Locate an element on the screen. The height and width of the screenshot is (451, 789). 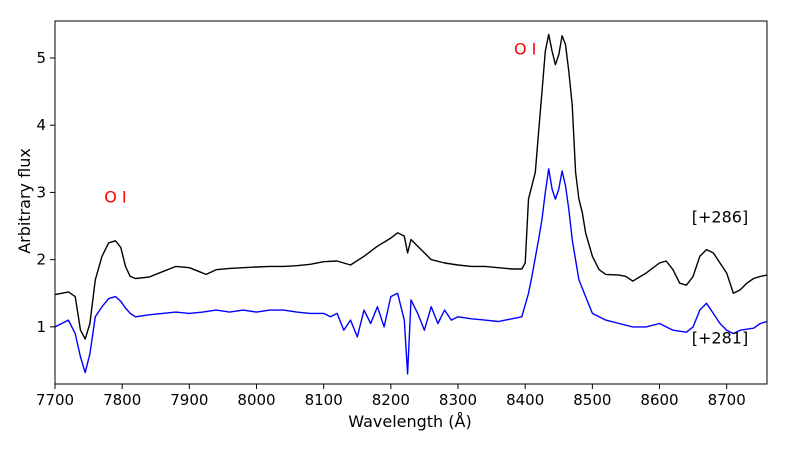
x-axis-label: Wavelength (Å) is located at coordinates (409, 421).